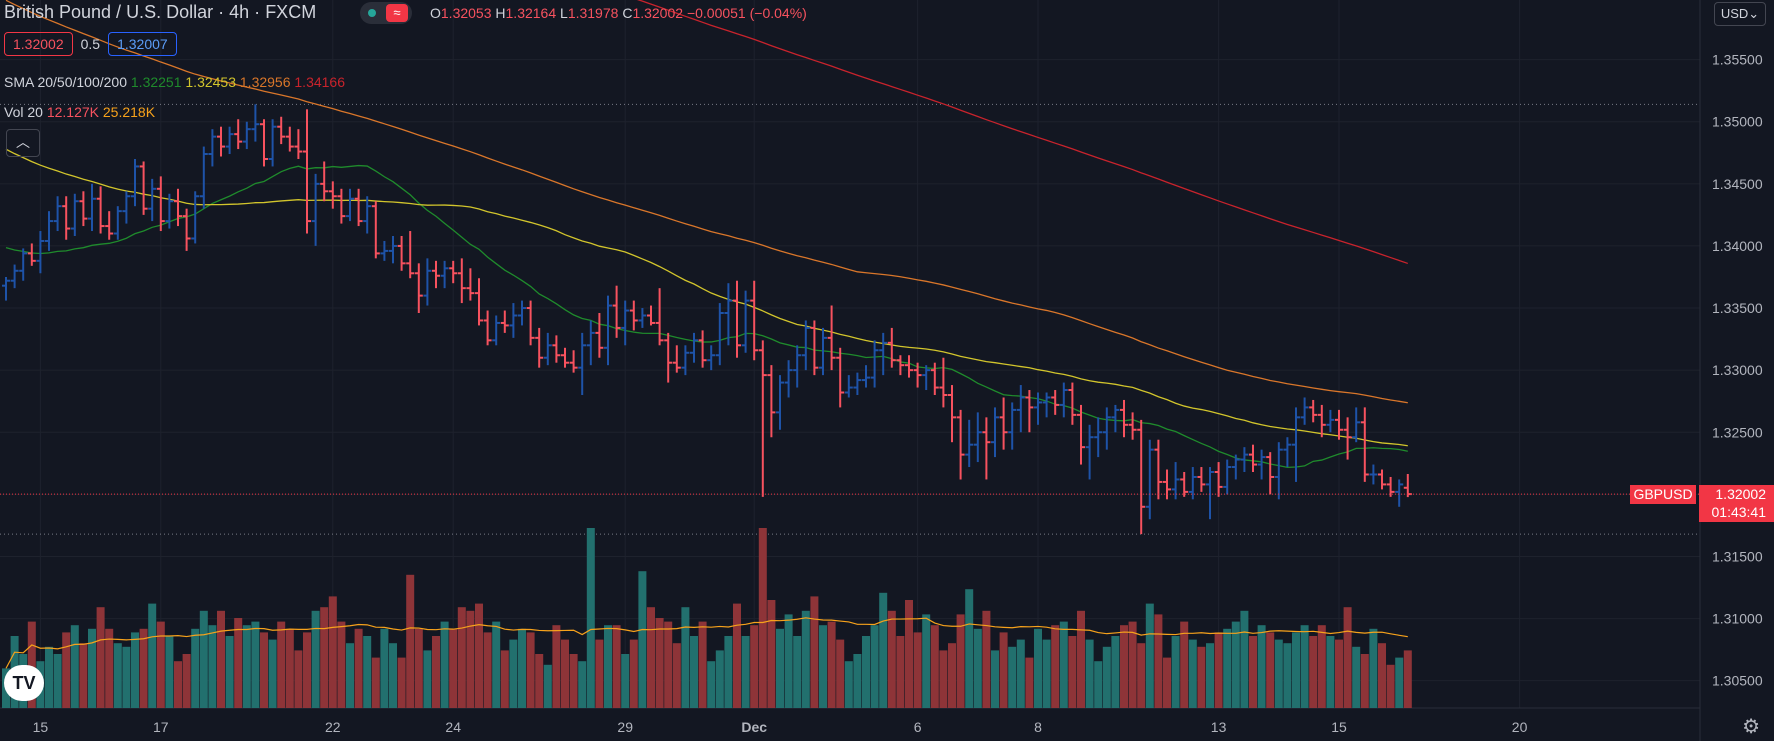  Describe the element at coordinates (24, 683) in the screenshot. I see `tradingview-logo-icon: TV` at that location.